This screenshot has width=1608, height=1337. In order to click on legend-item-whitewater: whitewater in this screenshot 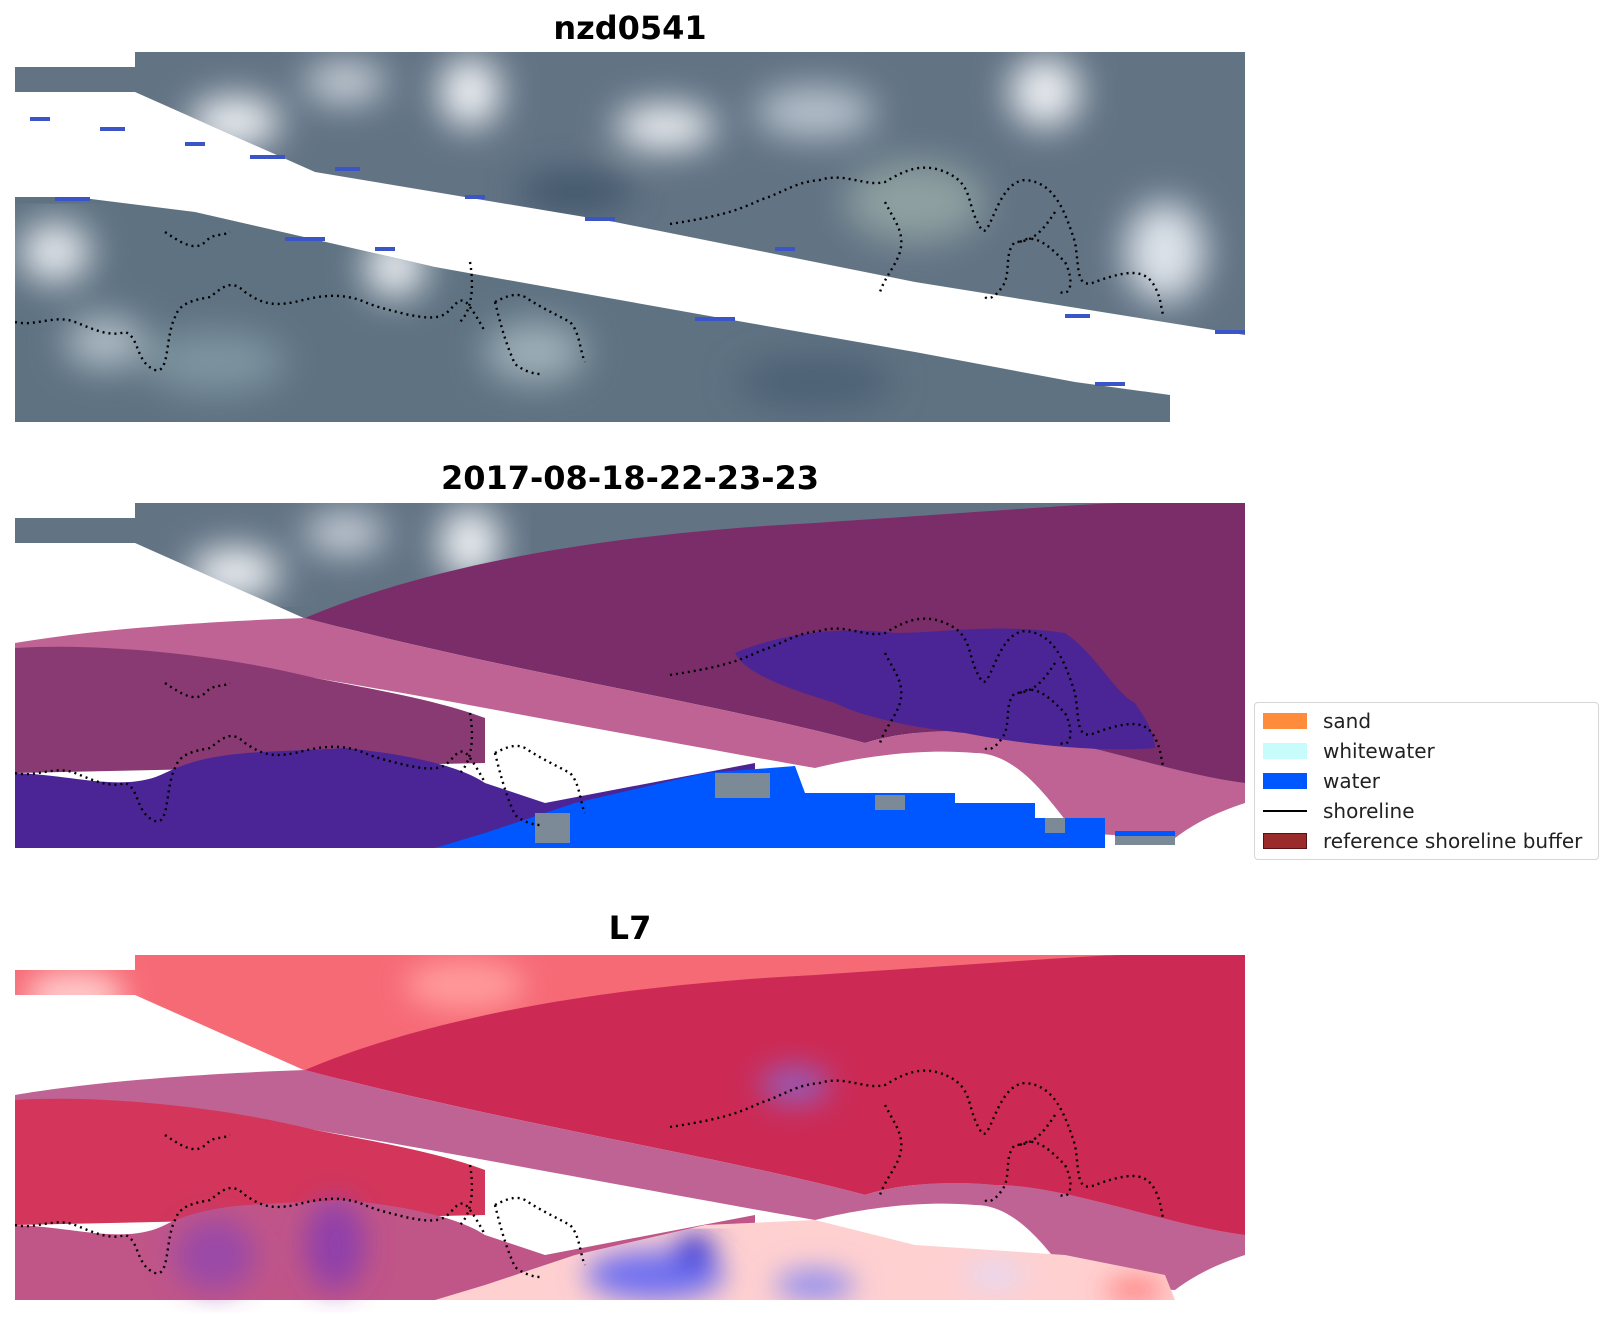, I will do `click(1426, 751)`.